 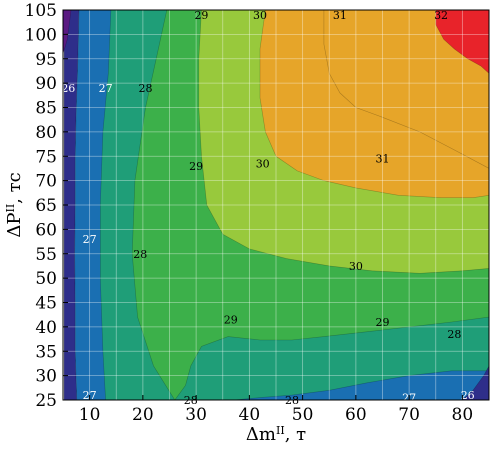 What do you see at coordinates (46, 328) in the screenshot?
I see `y-tick-label-3: 40` at bounding box center [46, 328].